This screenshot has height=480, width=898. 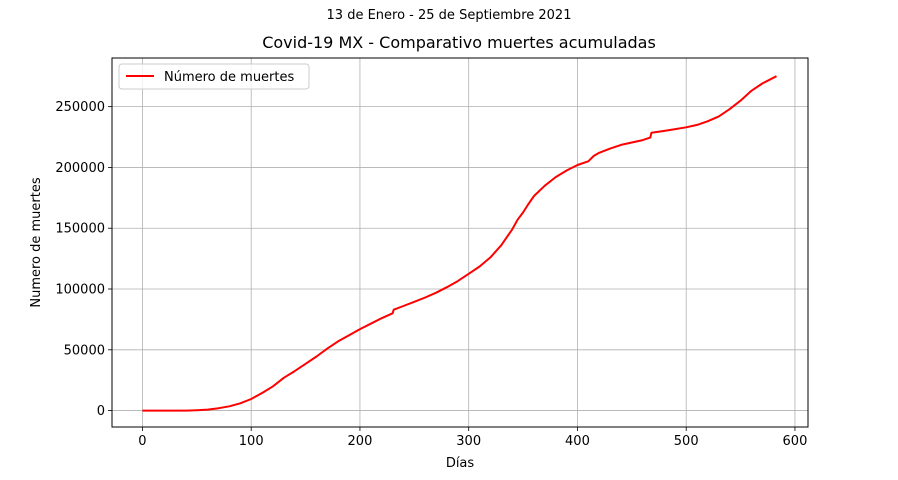 What do you see at coordinates (84, 350) in the screenshot?
I see `y-tick-label: 50000` at bounding box center [84, 350].